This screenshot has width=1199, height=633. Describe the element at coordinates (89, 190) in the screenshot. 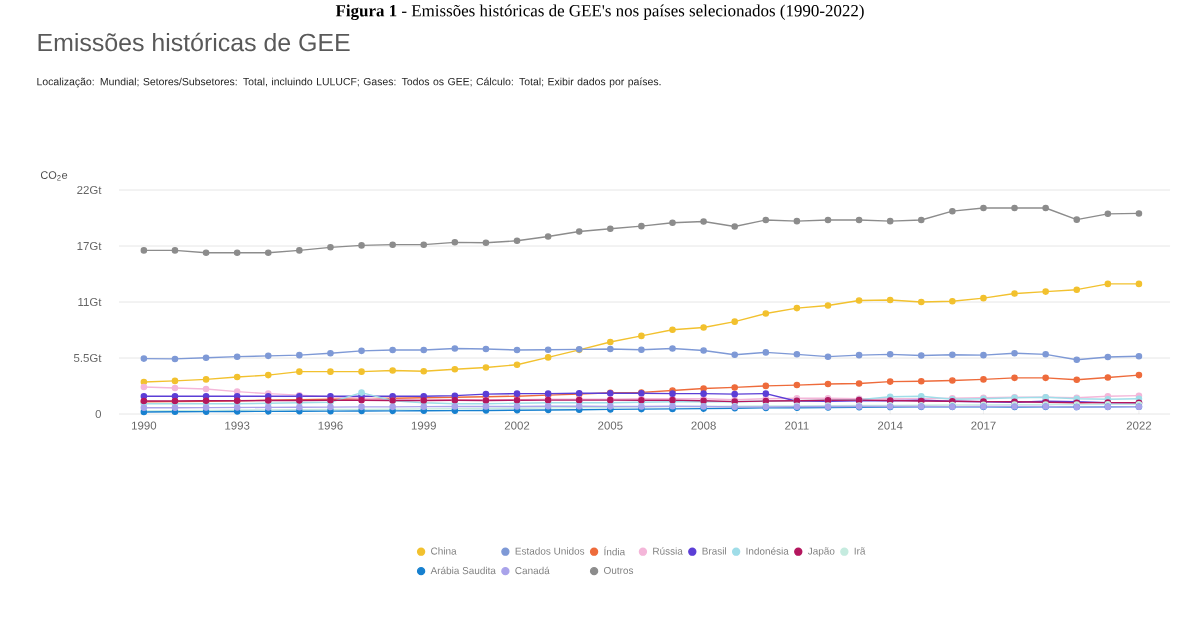

I see `y-tick-label: 22Gt` at that location.